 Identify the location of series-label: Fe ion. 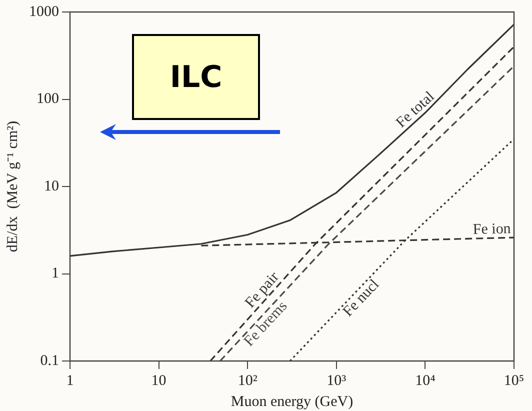
(492, 229).